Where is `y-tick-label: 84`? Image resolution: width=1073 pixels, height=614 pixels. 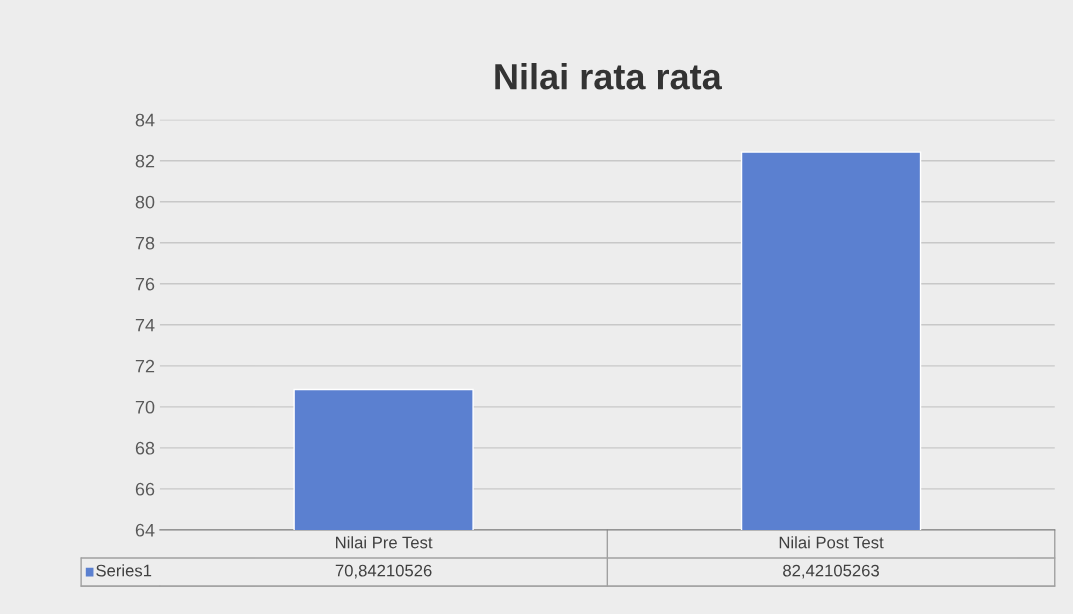 y-tick-label: 84 is located at coordinates (145, 120).